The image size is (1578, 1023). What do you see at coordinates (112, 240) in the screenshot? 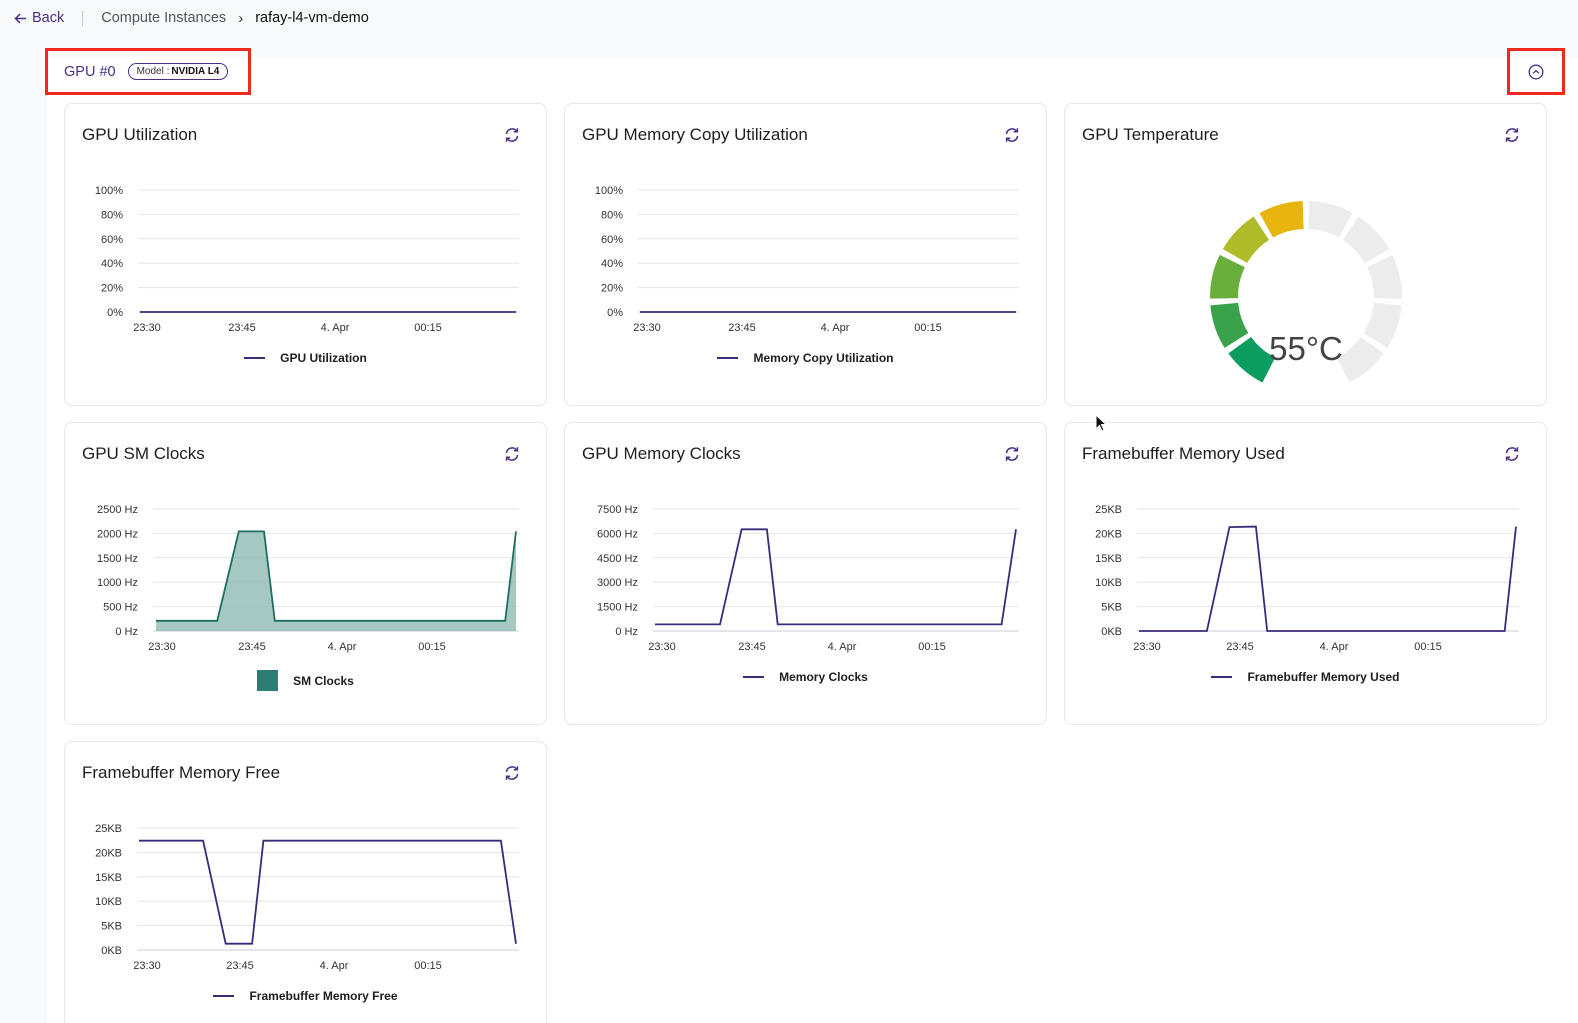
I see `y-tick-label: 60%` at bounding box center [112, 240].